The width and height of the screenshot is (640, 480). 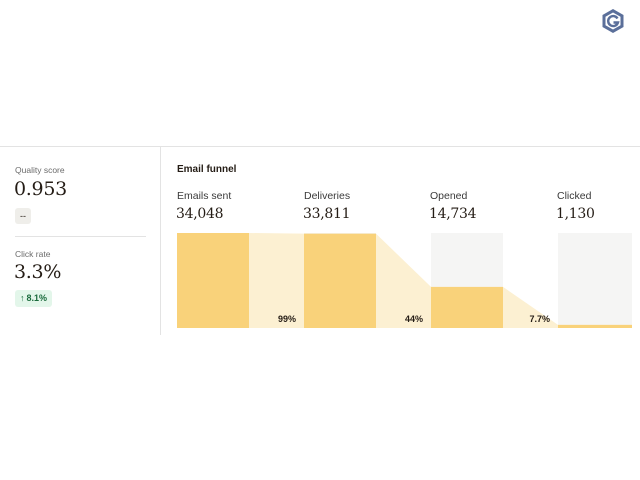 What do you see at coordinates (207, 169) in the screenshot?
I see `email-funnel-title: Email funnel` at bounding box center [207, 169].